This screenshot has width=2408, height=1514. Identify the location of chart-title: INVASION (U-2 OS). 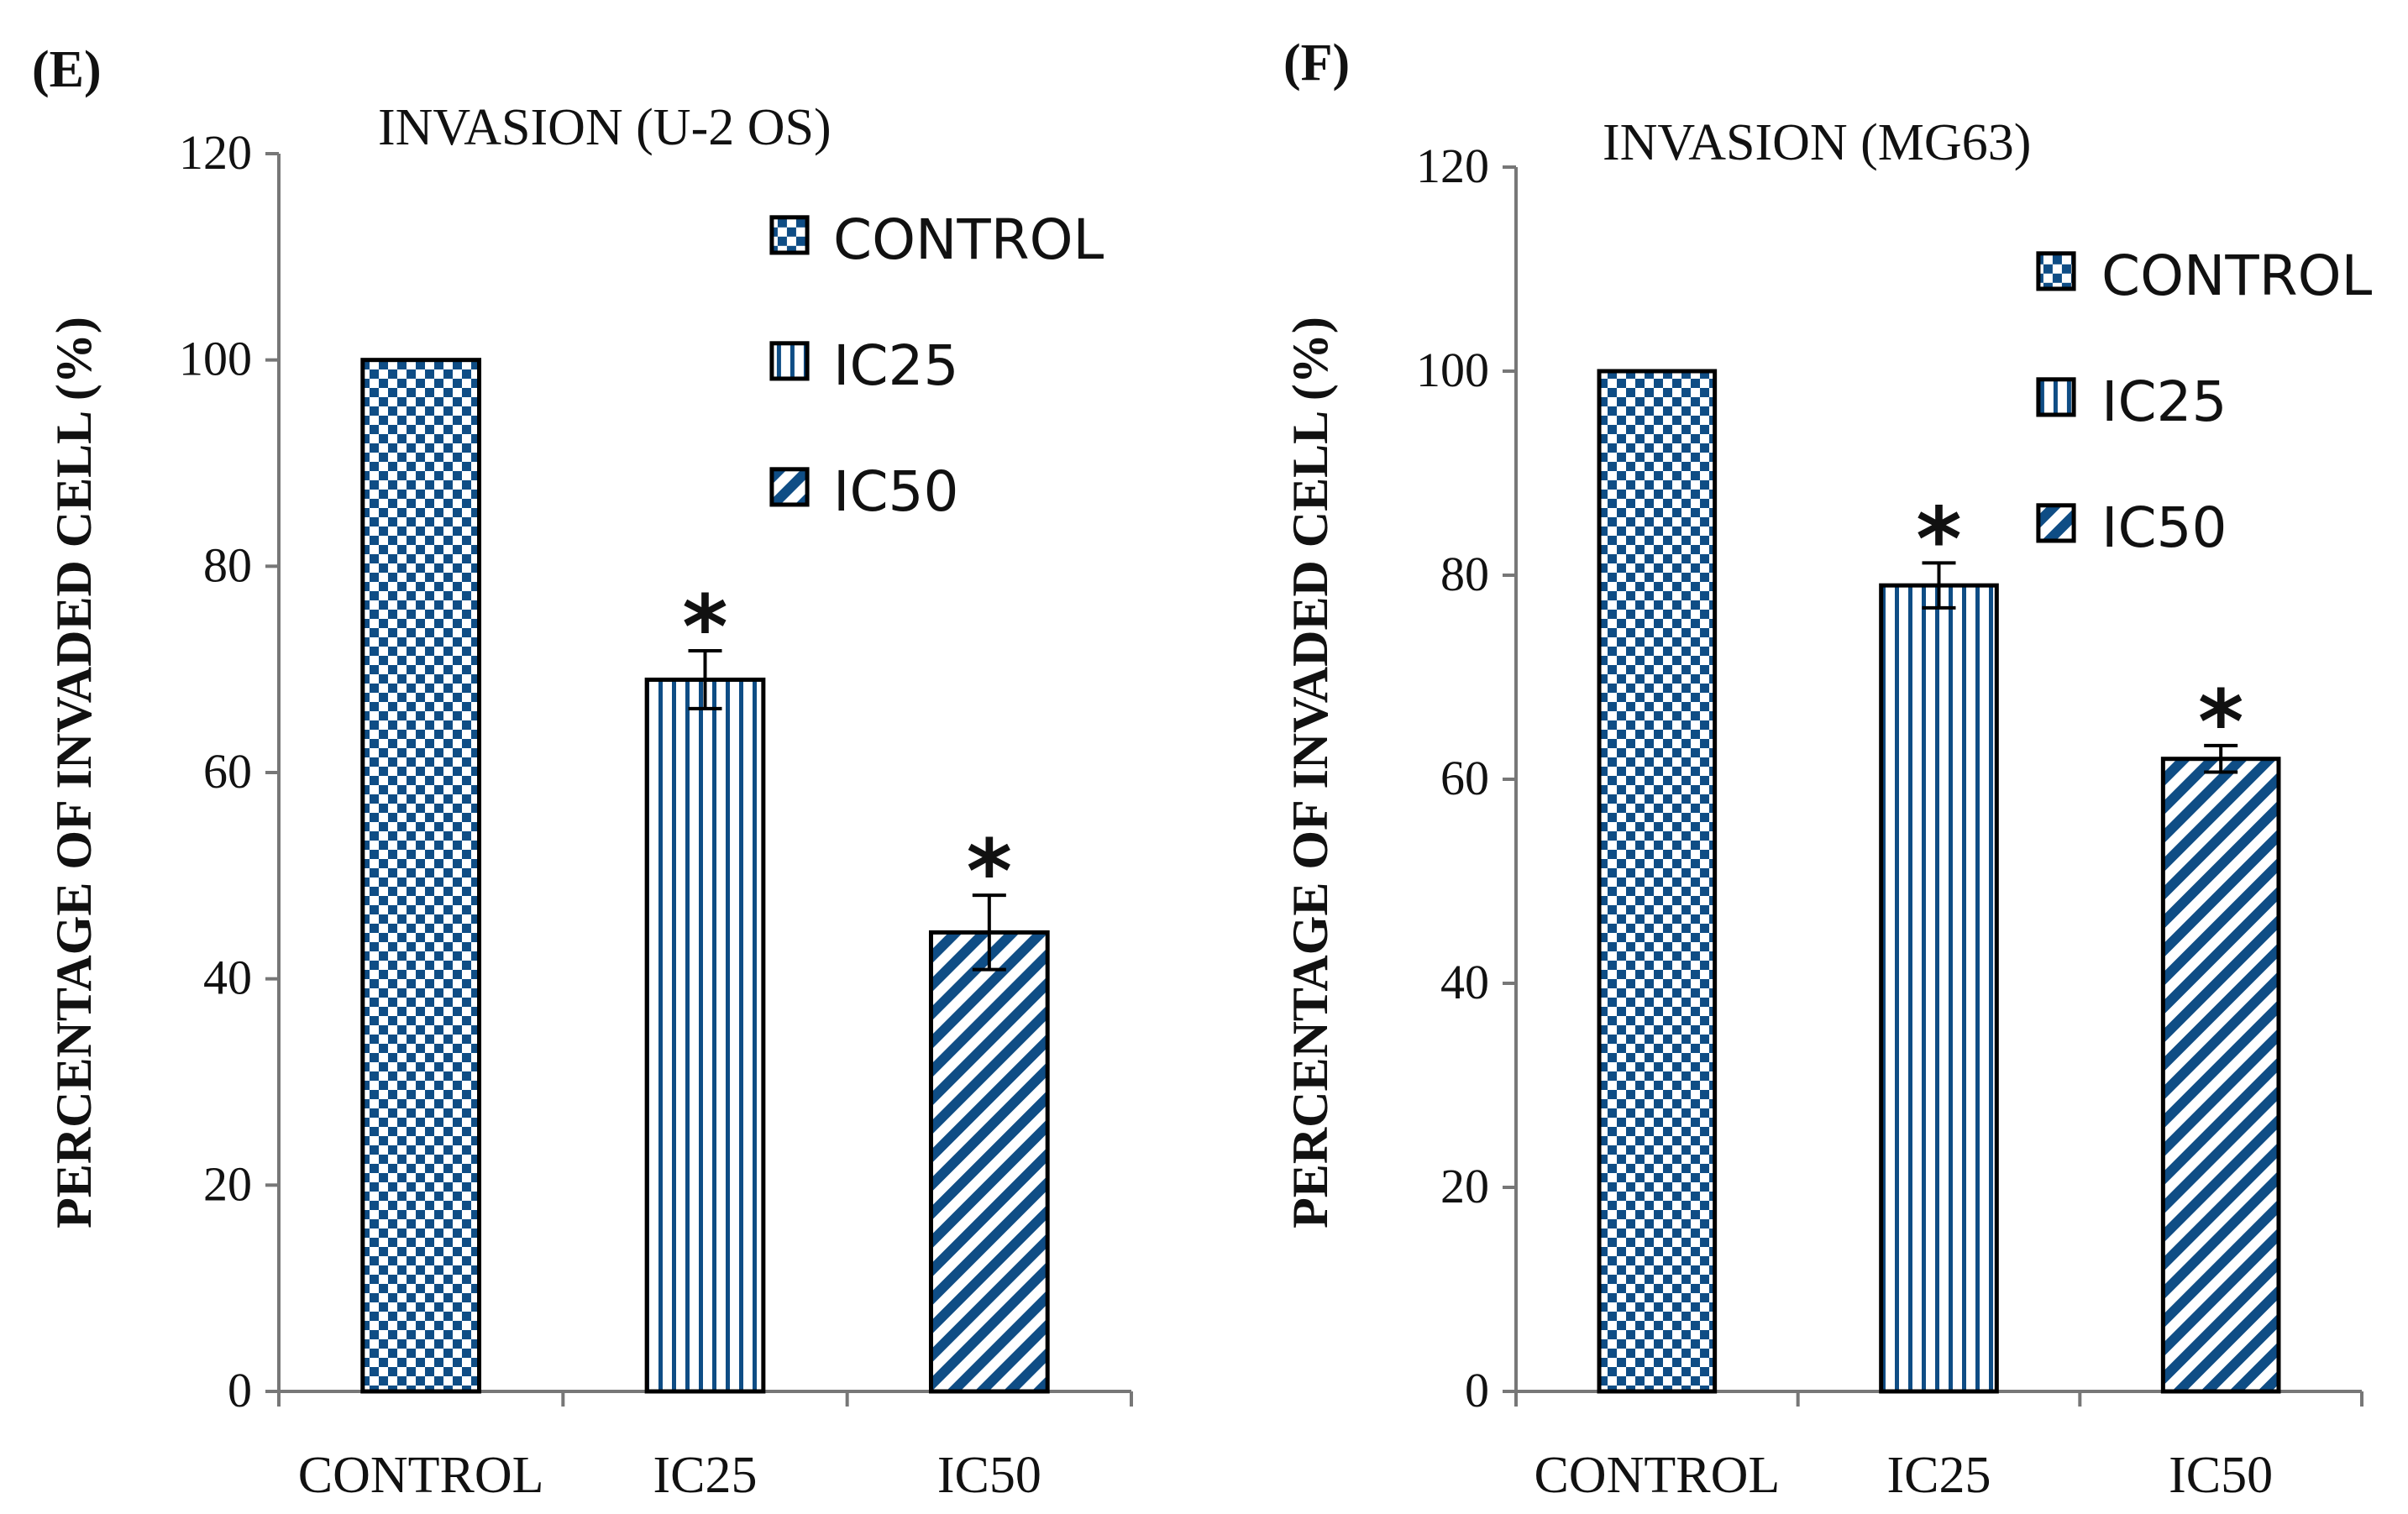
(605, 128).